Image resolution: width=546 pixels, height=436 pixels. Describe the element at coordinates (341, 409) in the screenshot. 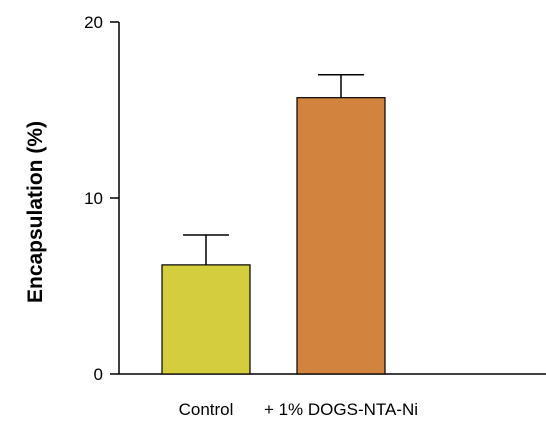

I see `x-category-label: + 1% DOGS-NTA-Ni` at that location.